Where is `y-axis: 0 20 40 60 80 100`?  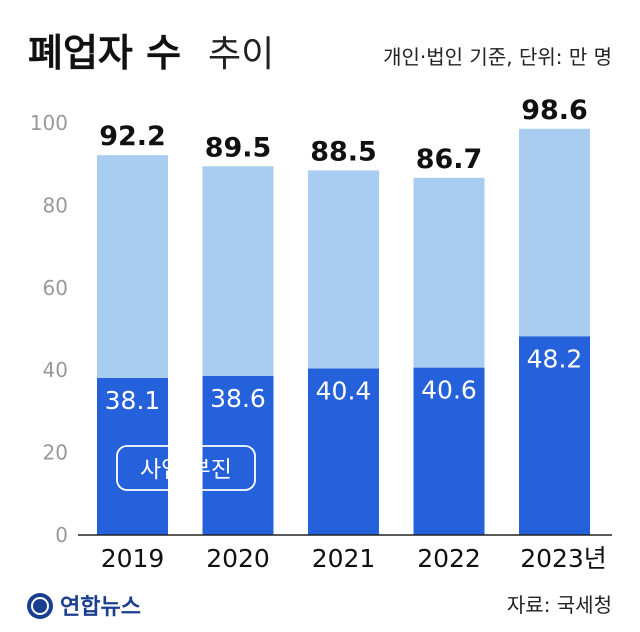
y-axis: 0 20 40 60 80 100 is located at coordinates (49, 329).